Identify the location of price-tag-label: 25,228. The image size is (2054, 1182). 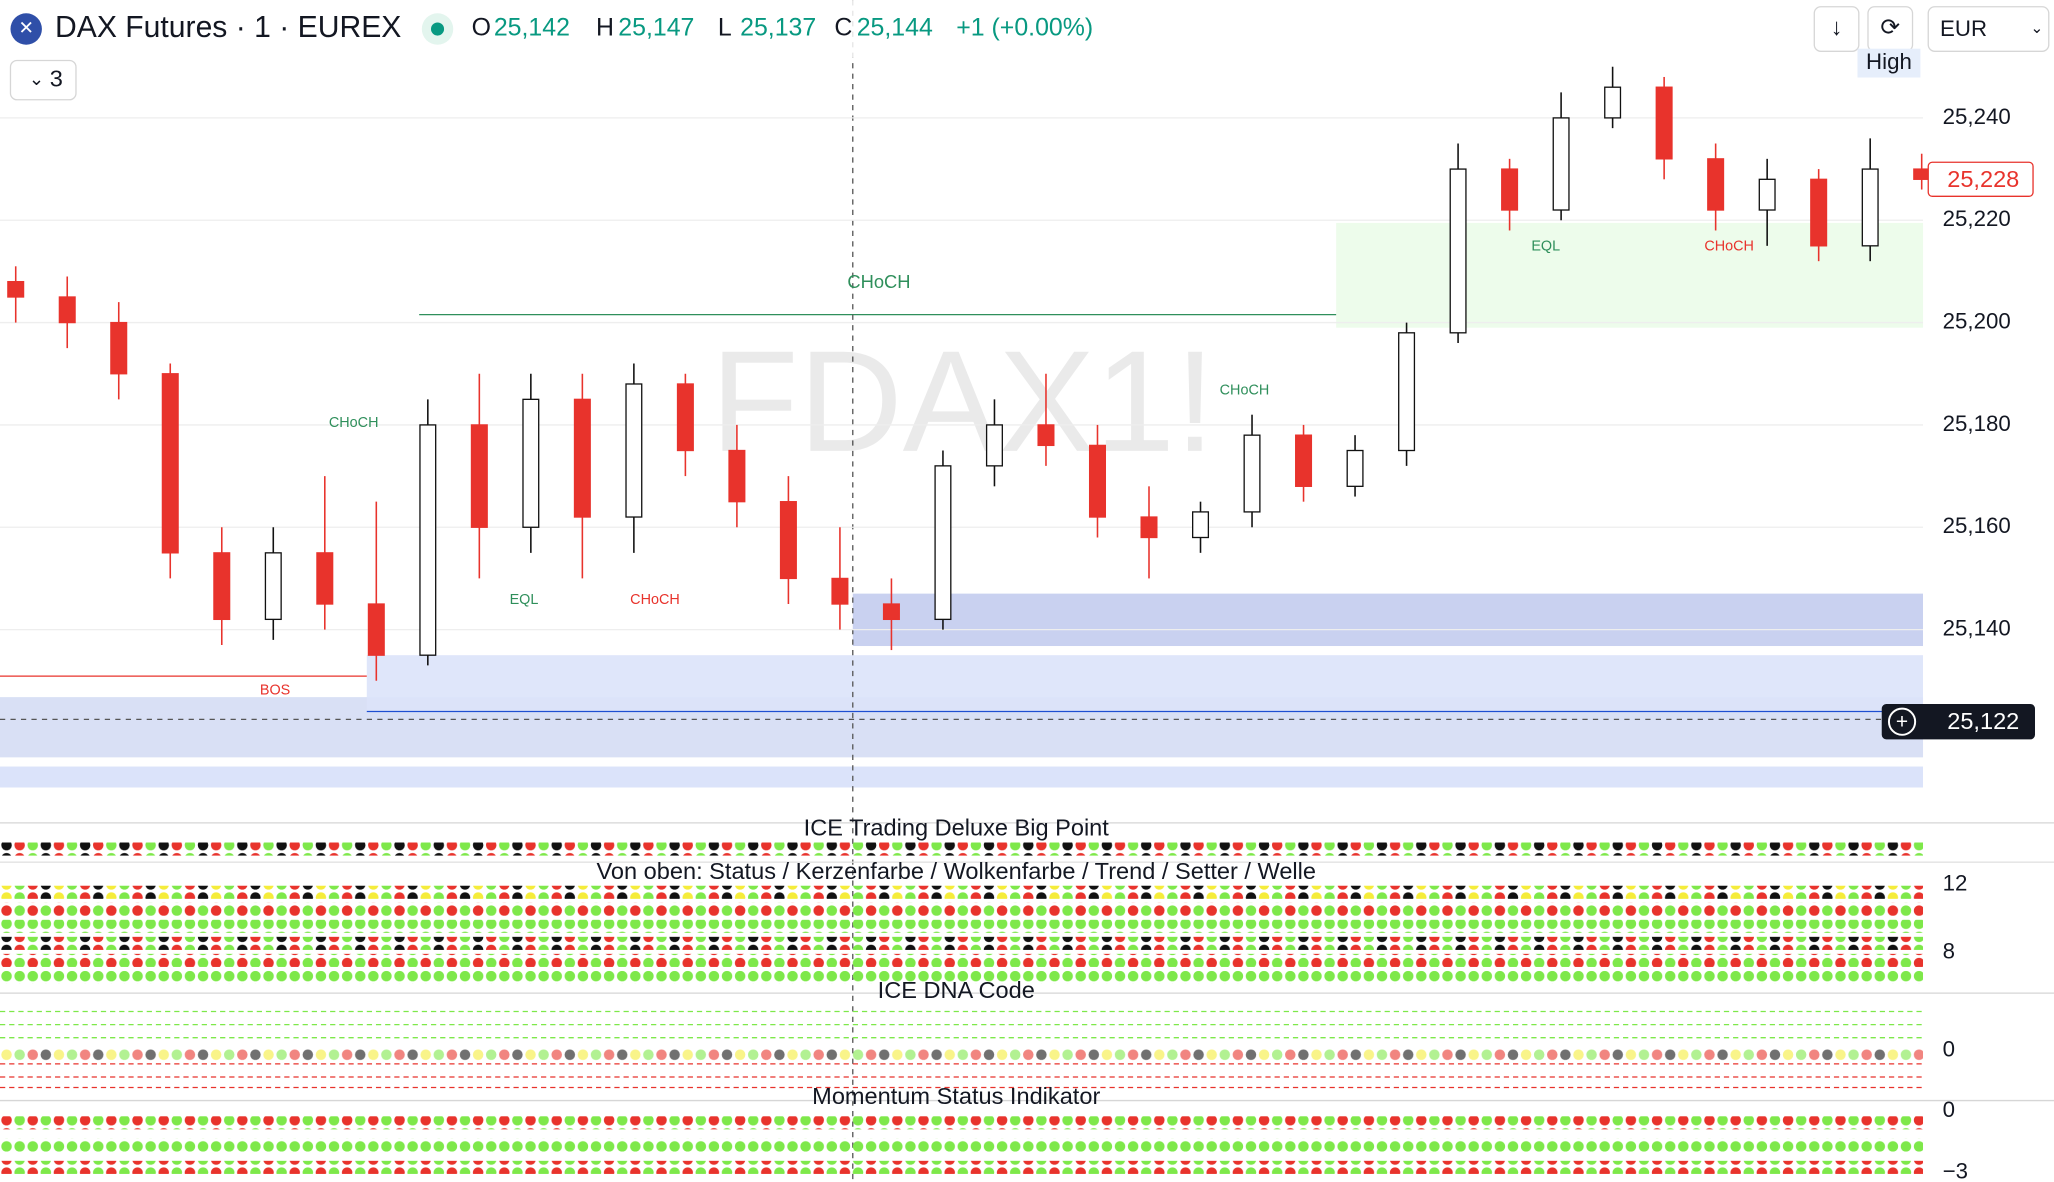
(1983, 179).